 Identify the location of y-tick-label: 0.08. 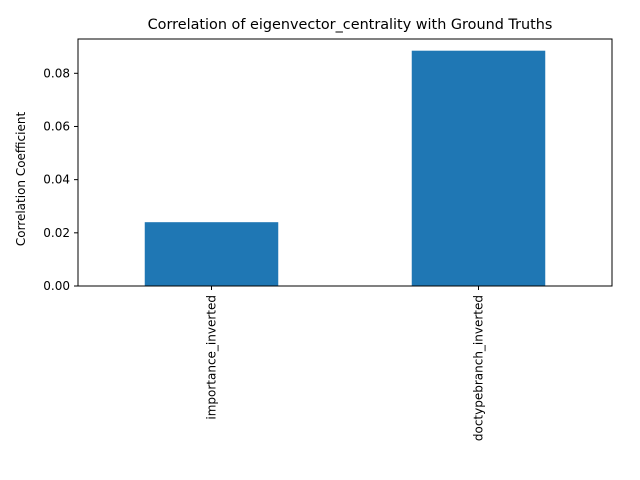
(56, 73).